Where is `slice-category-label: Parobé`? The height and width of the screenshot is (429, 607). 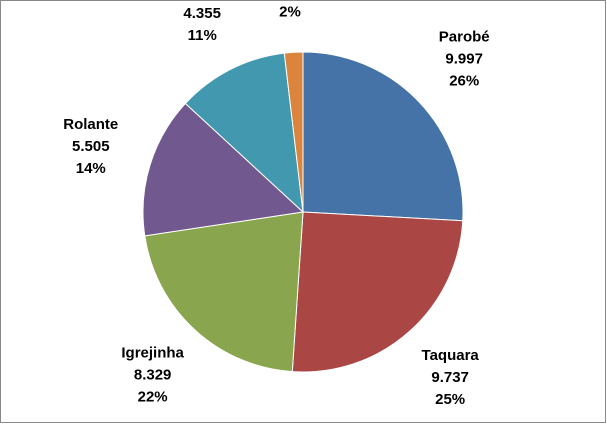 slice-category-label: Parobé is located at coordinates (464, 36).